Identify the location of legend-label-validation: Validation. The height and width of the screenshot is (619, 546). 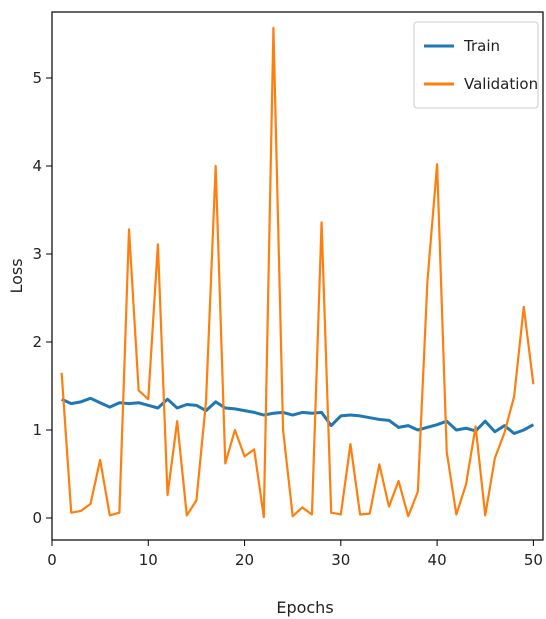
(501, 84).